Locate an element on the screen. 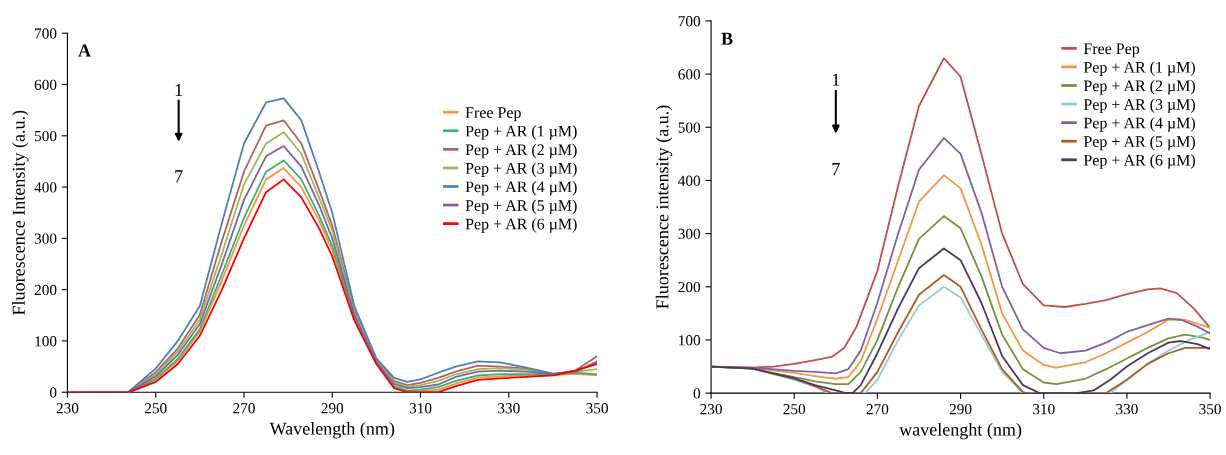 This screenshot has width=1226, height=455. annotation: A is located at coordinates (84, 50).